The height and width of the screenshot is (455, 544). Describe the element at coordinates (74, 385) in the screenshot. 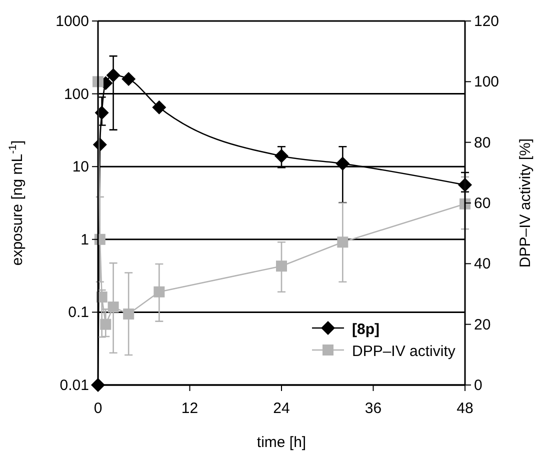

I see `y-tick-label: 0.01` at that location.